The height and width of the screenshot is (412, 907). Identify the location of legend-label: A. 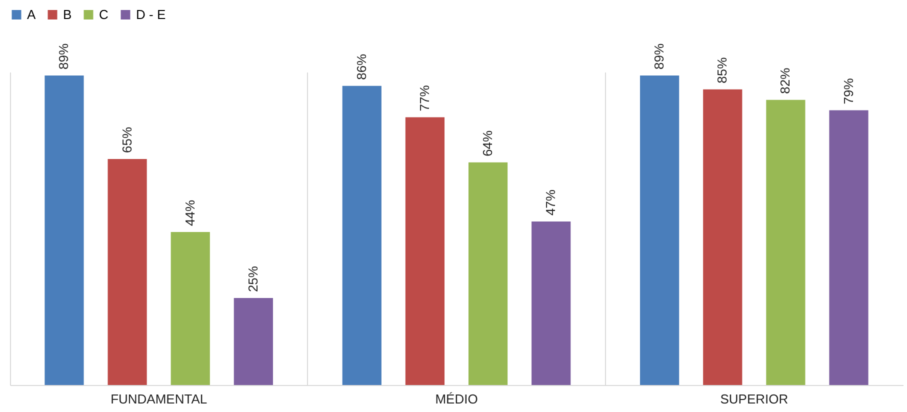
(31, 14).